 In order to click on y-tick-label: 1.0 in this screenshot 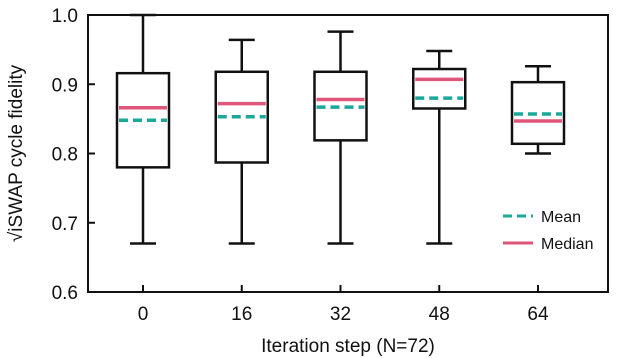, I will do `click(65, 16)`.